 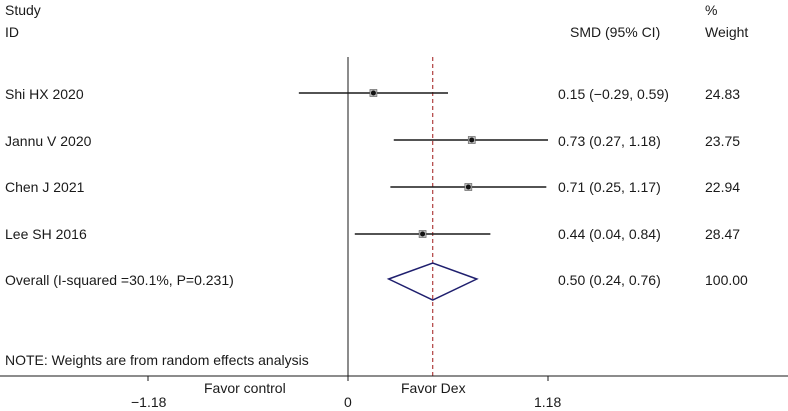 What do you see at coordinates (23, 10) in the screenshot?
I see `header-study: Study` at bounding box center [23, 10].